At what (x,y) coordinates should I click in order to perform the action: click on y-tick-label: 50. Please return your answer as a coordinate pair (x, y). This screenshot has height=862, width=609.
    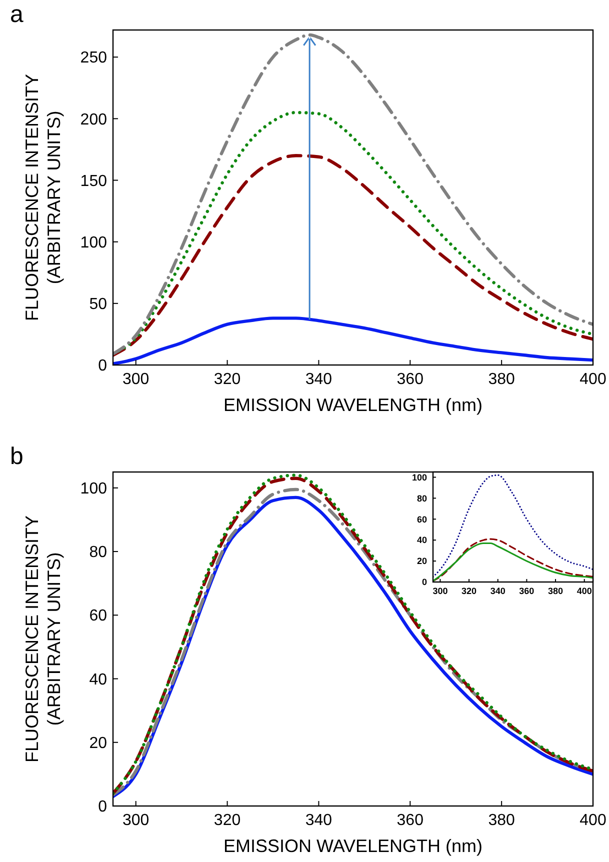
    Looking at the image, I should click on (98, 305).